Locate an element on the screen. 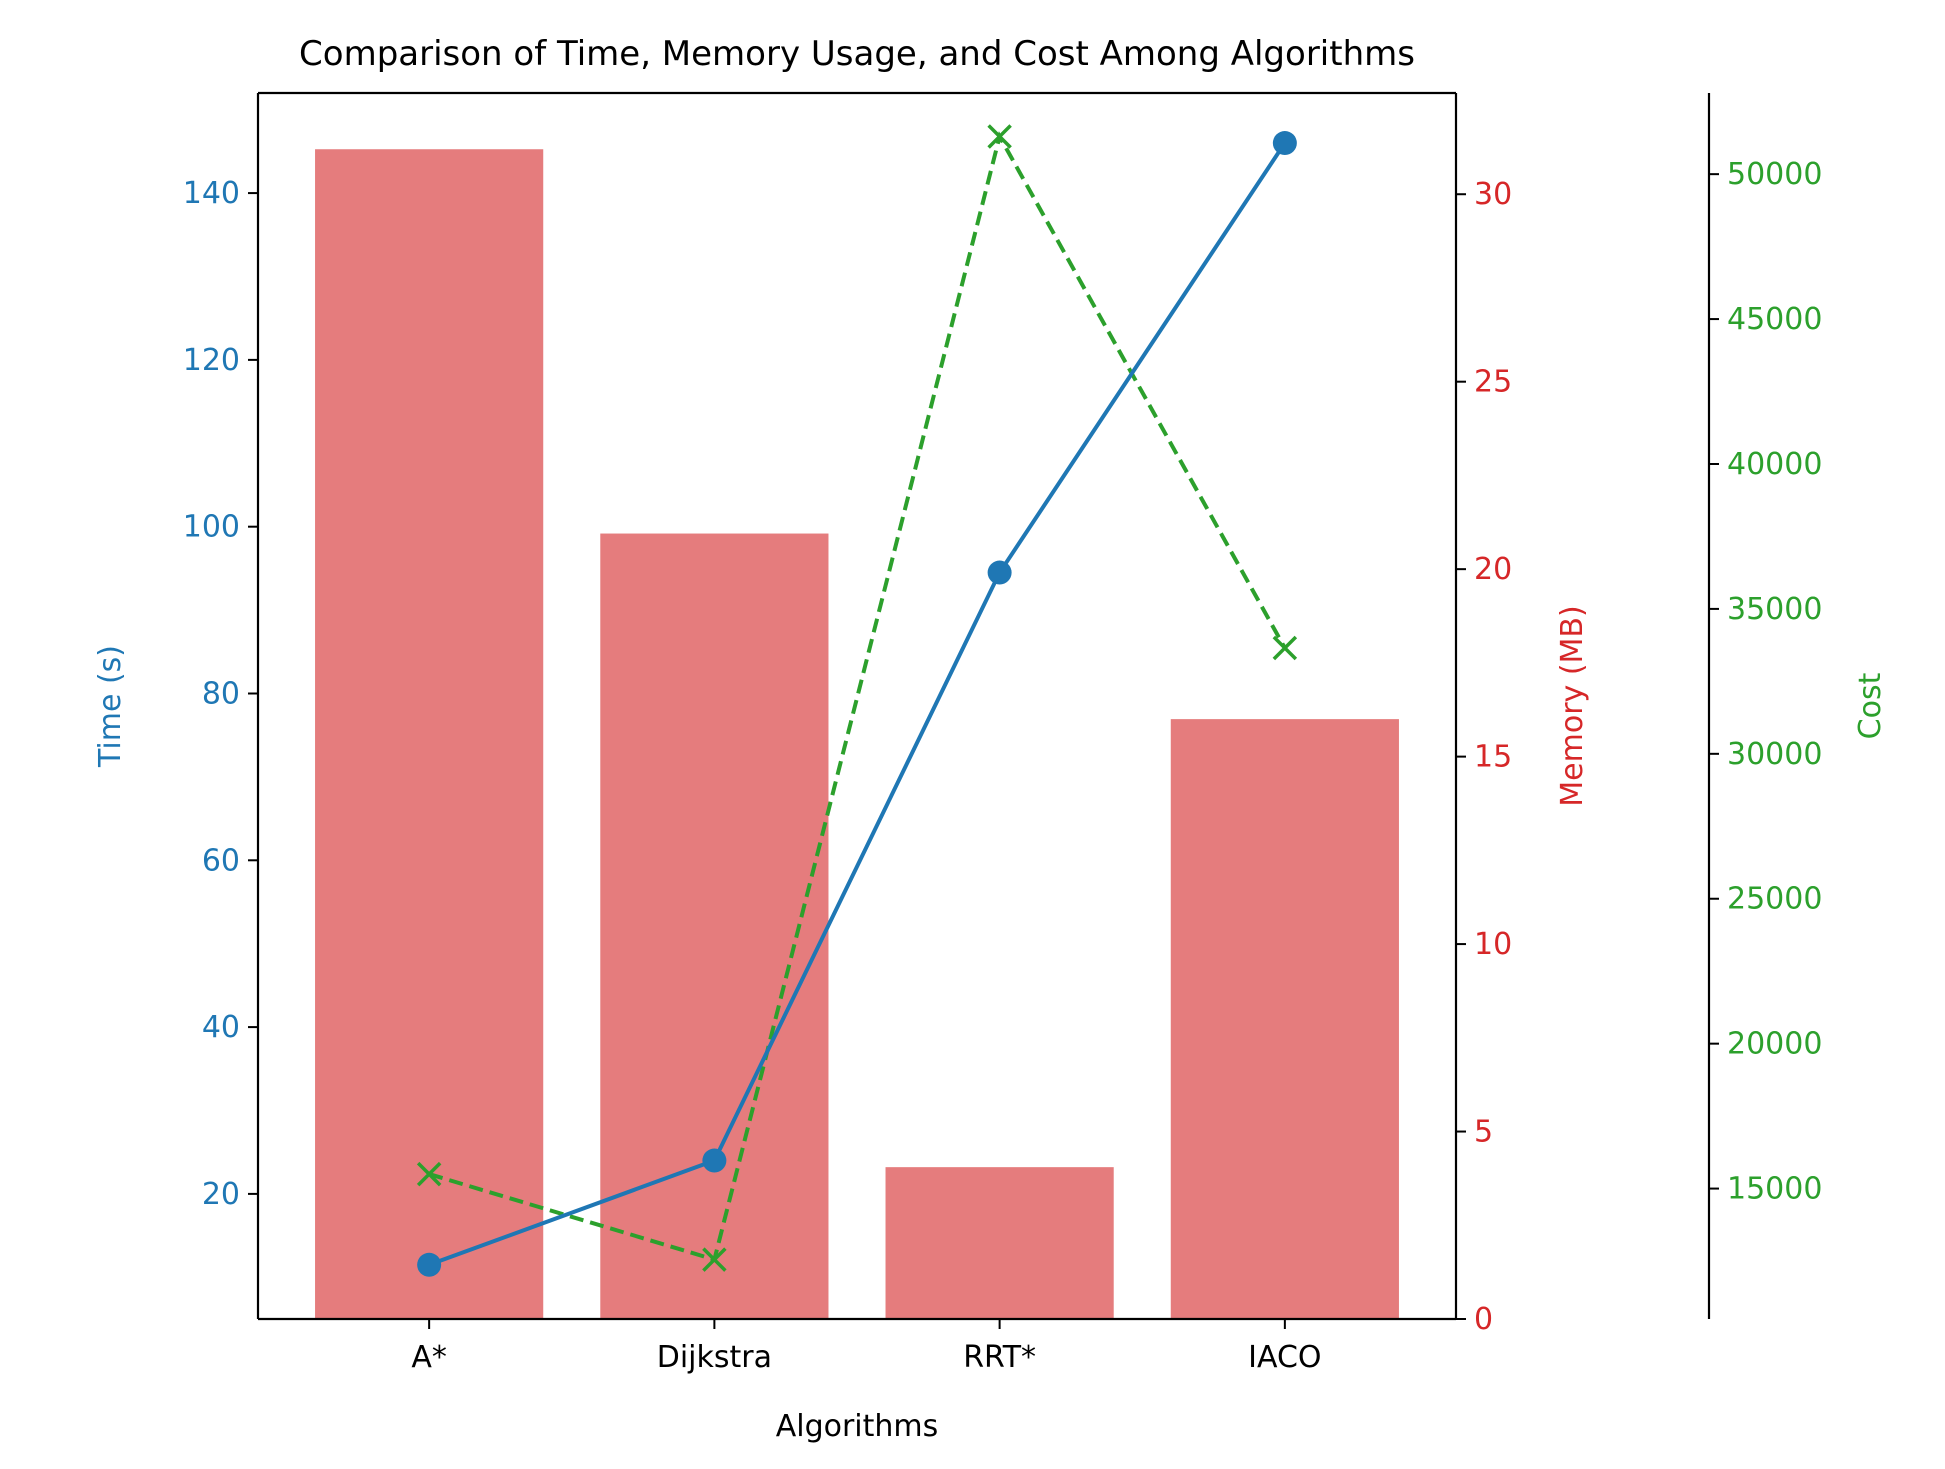  cost-tick-label-6: 45000 is located at coordinates (1774, 319).